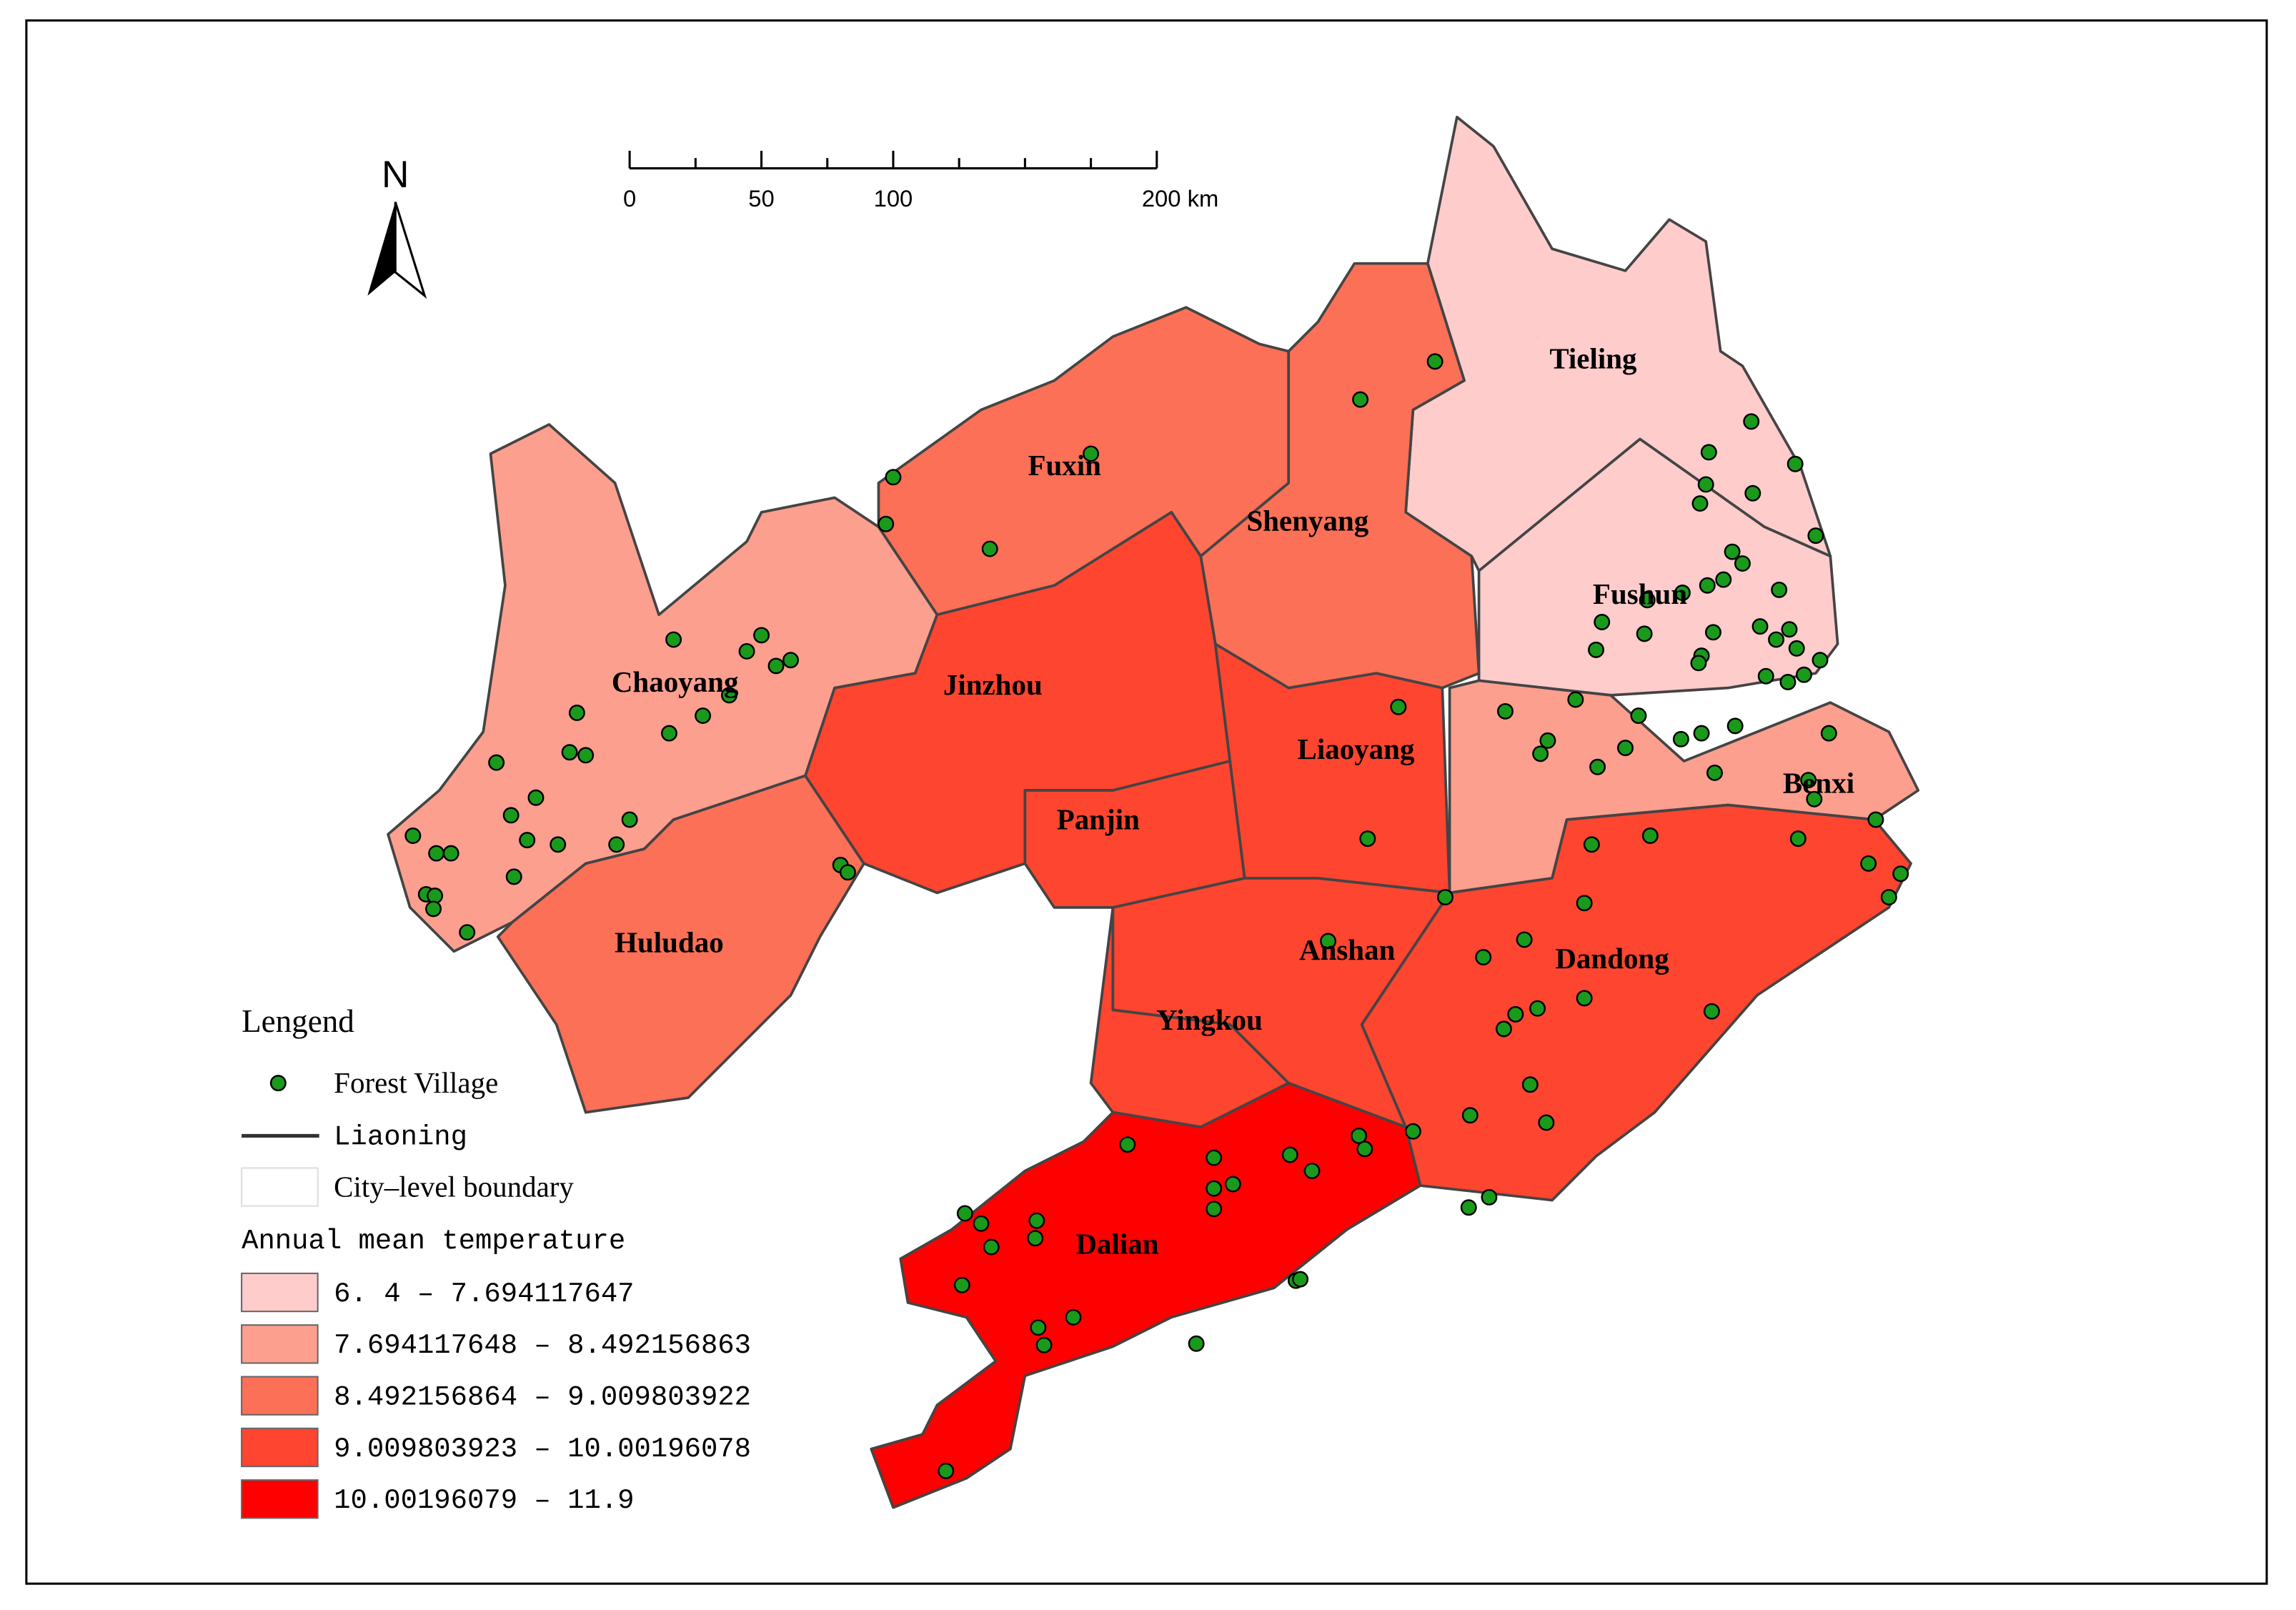  I want to click on scale-label: 100, so click(893, 198).